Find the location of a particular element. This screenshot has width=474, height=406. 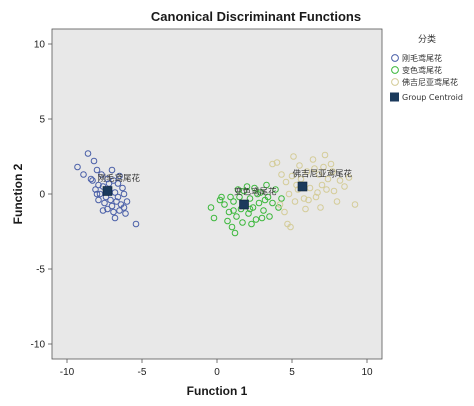

legend-title: 分类 is located at coordinates (427, 39).